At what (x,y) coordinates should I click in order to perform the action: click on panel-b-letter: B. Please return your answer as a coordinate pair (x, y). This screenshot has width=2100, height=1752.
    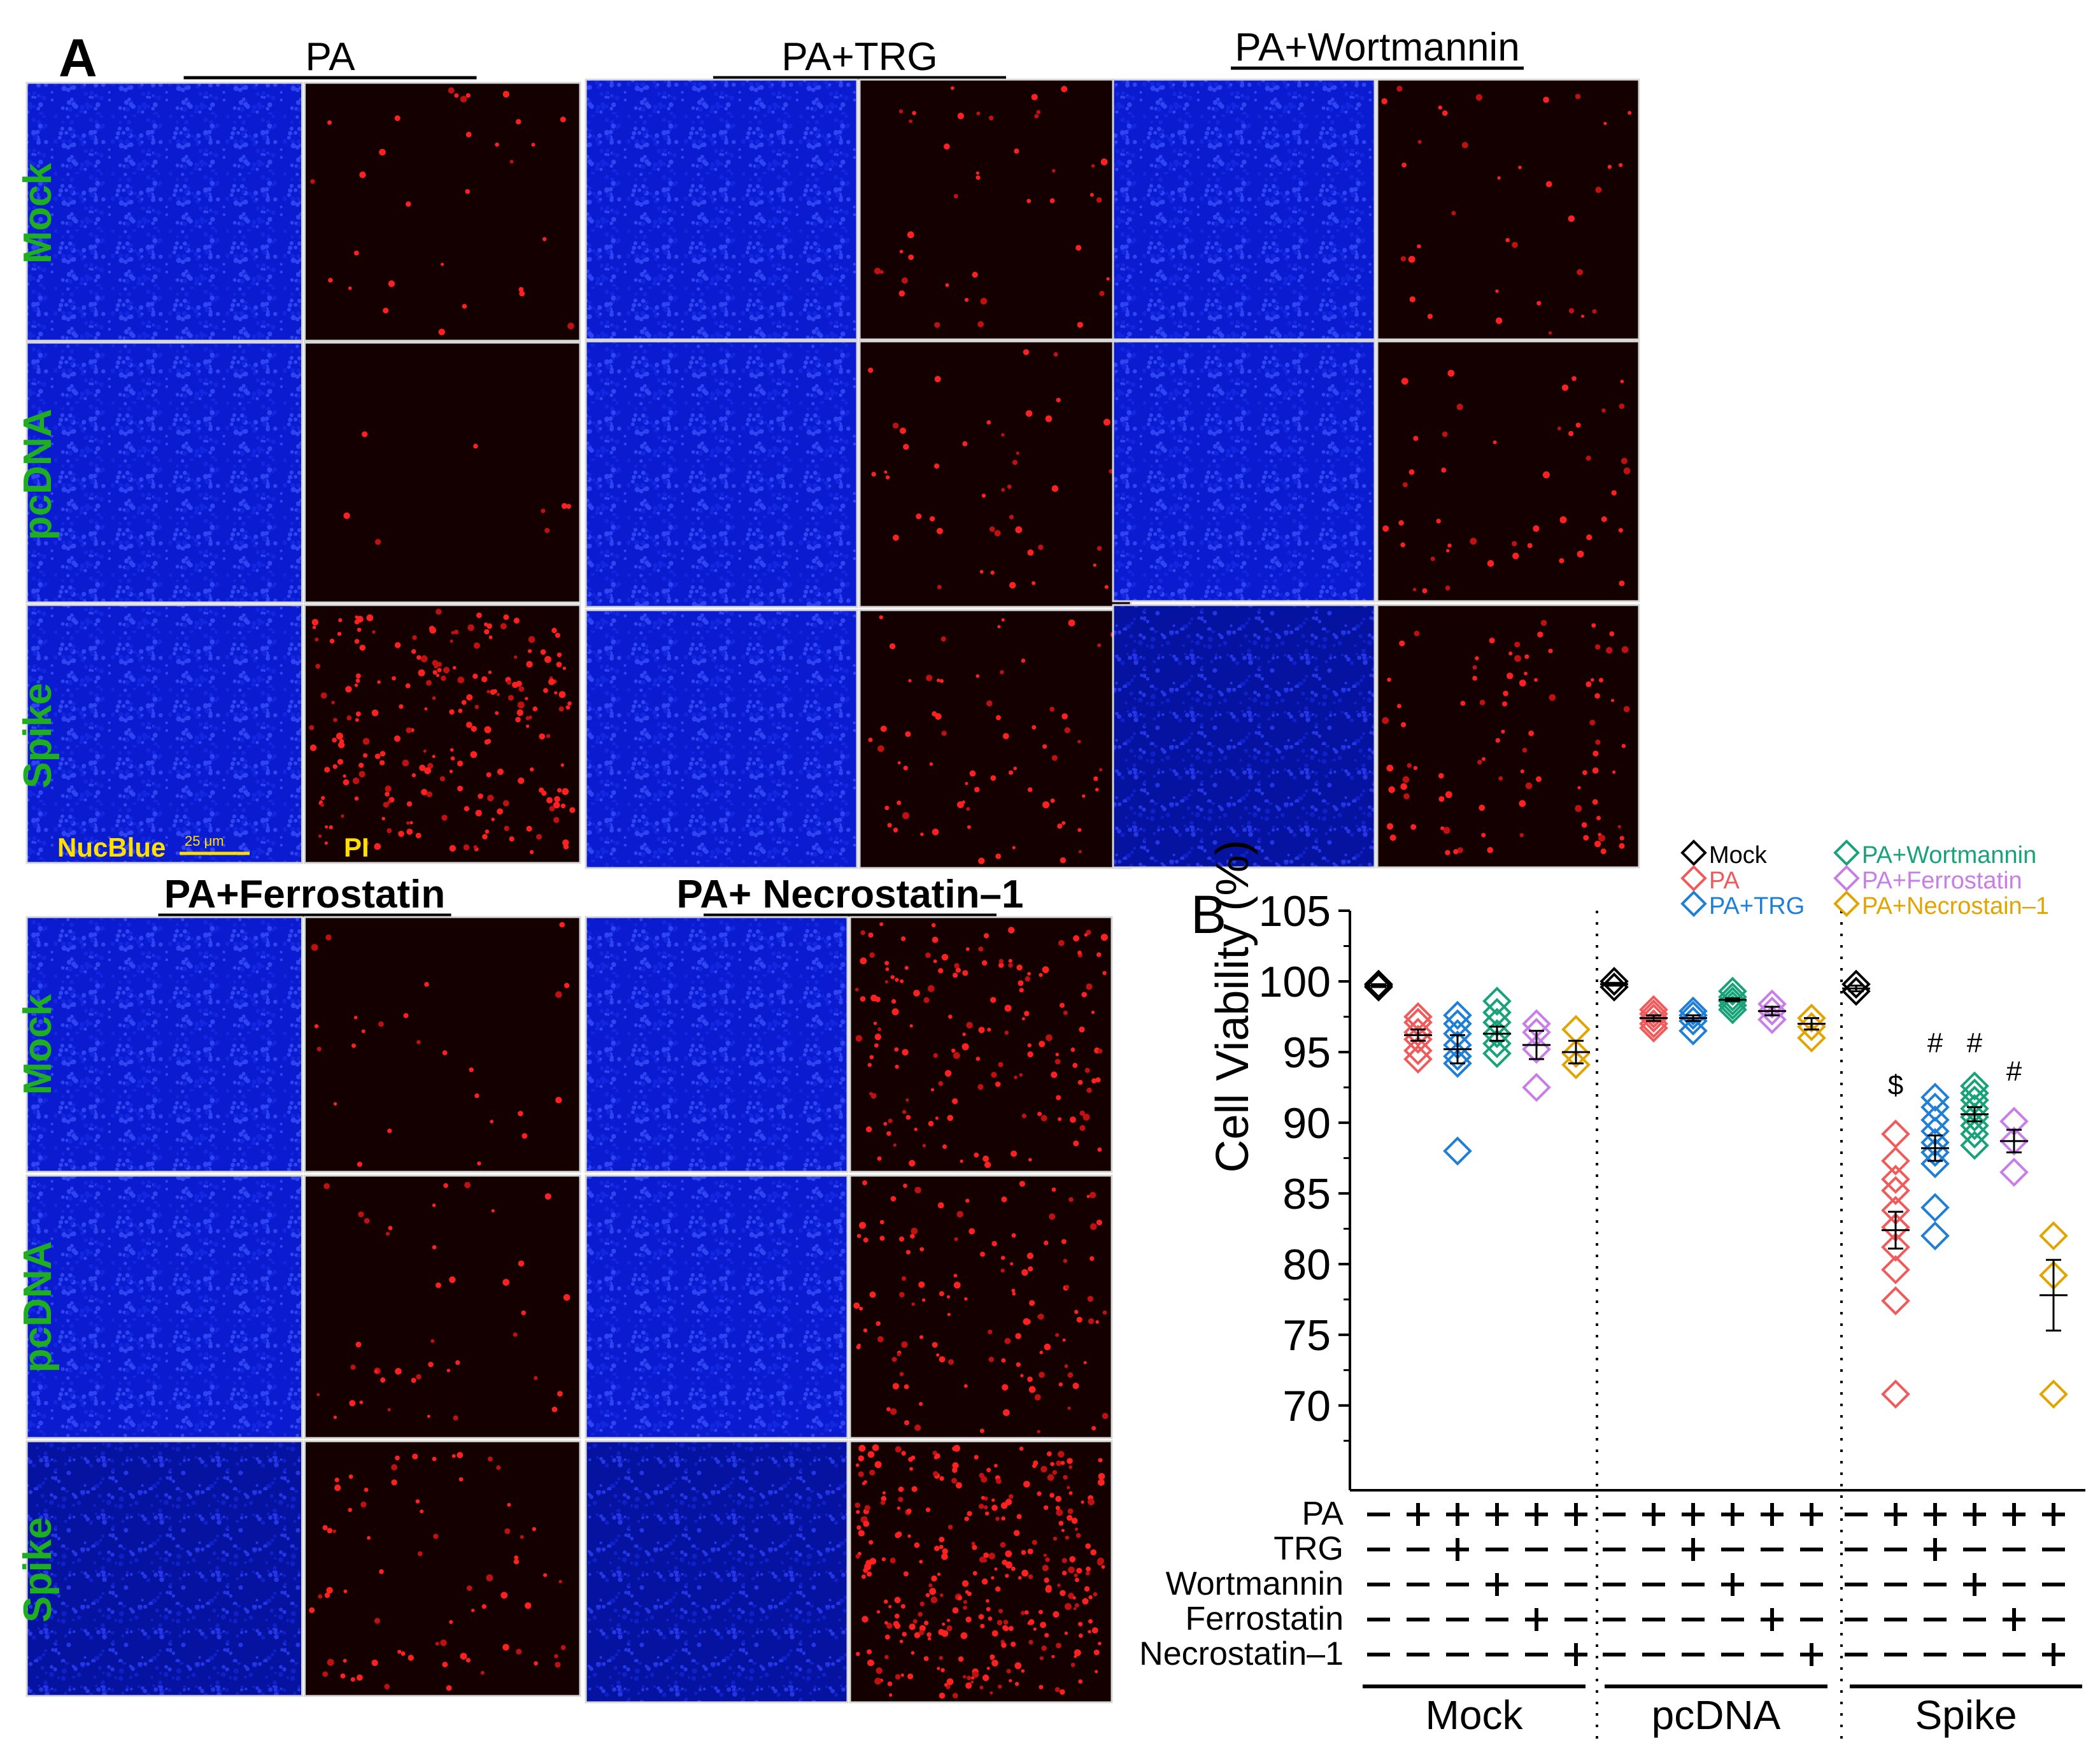
    Looking at the image, I should click on (1208, 914).